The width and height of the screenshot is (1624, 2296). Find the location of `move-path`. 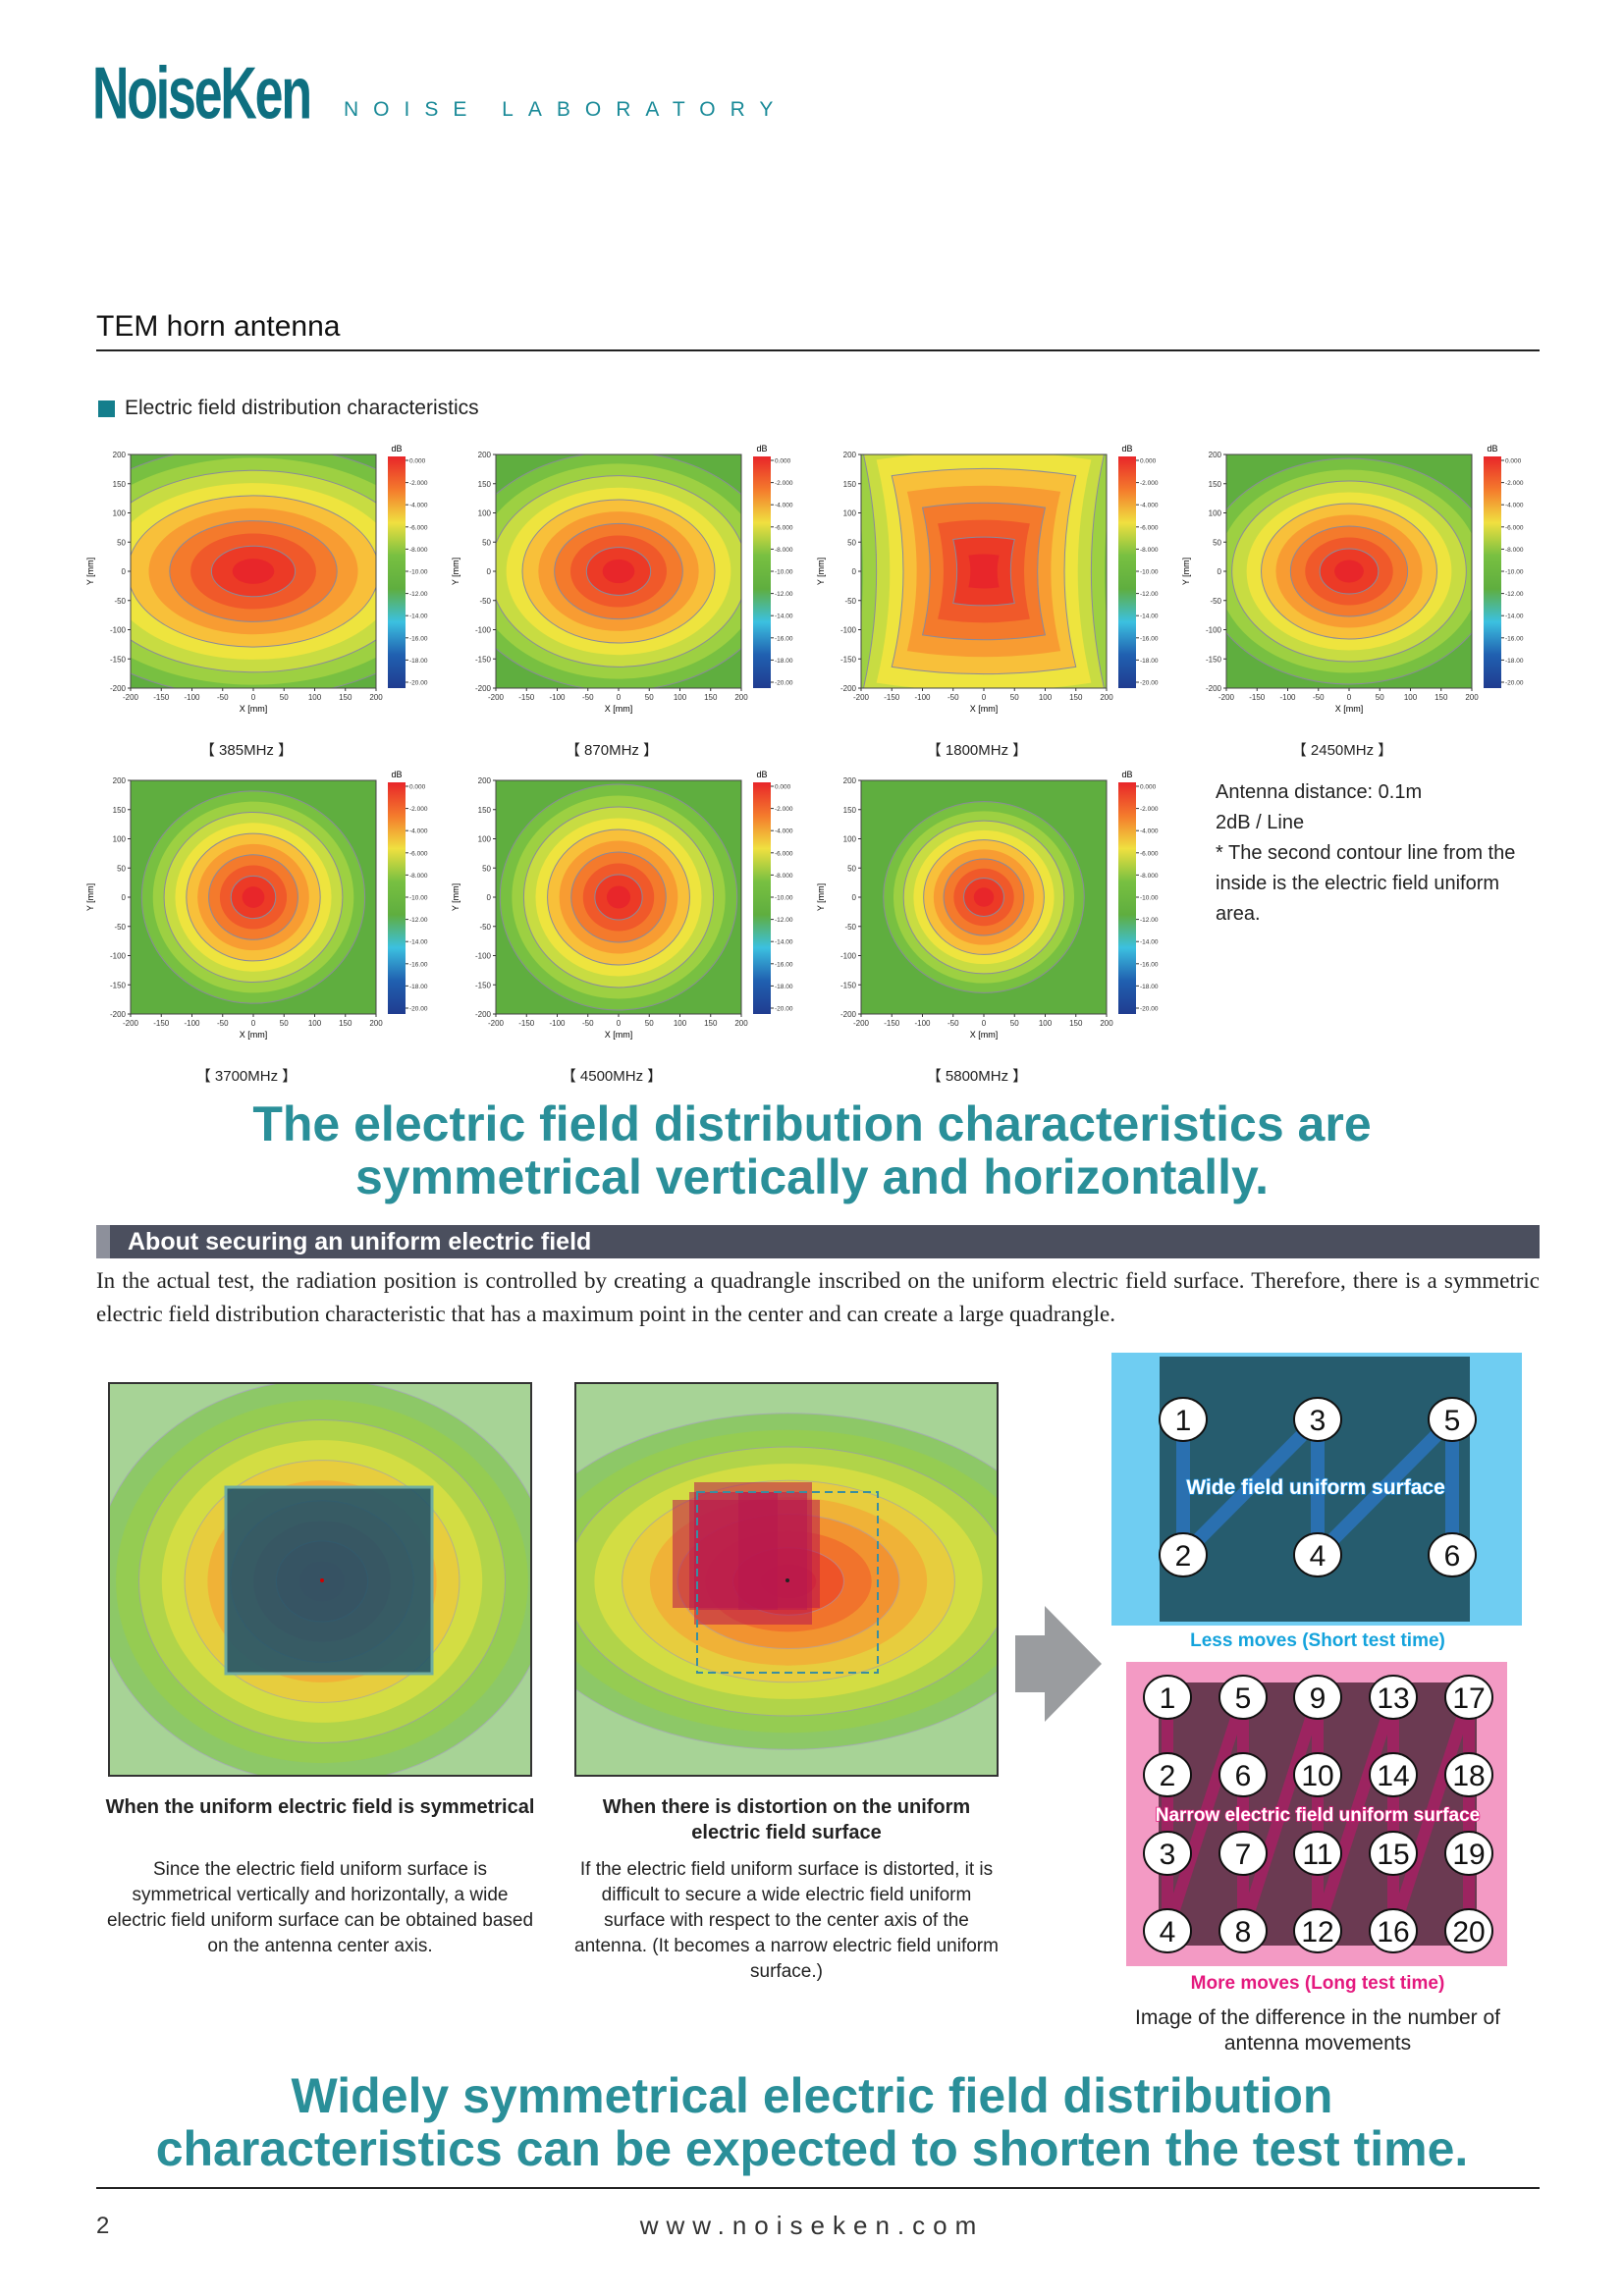

move-path is located at coordinates (1250, 1487).